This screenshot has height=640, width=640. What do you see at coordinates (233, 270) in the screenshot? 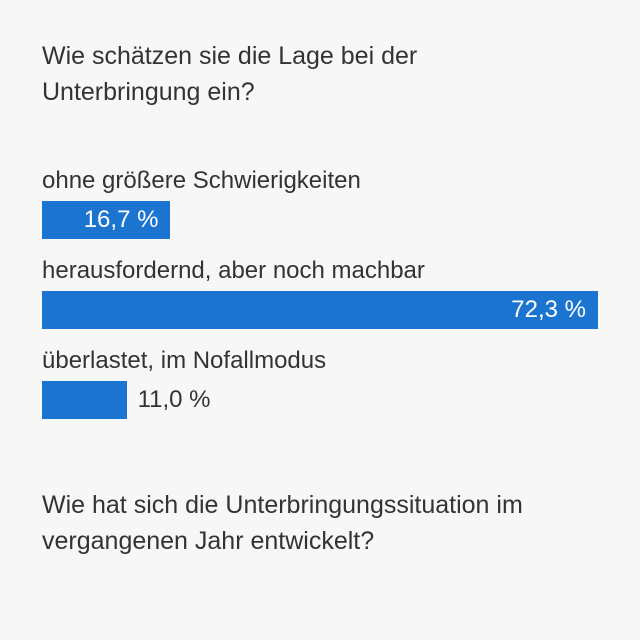
I see `category-label: herausfordernd, aber noch machbar` at bounding box center [233, 270].